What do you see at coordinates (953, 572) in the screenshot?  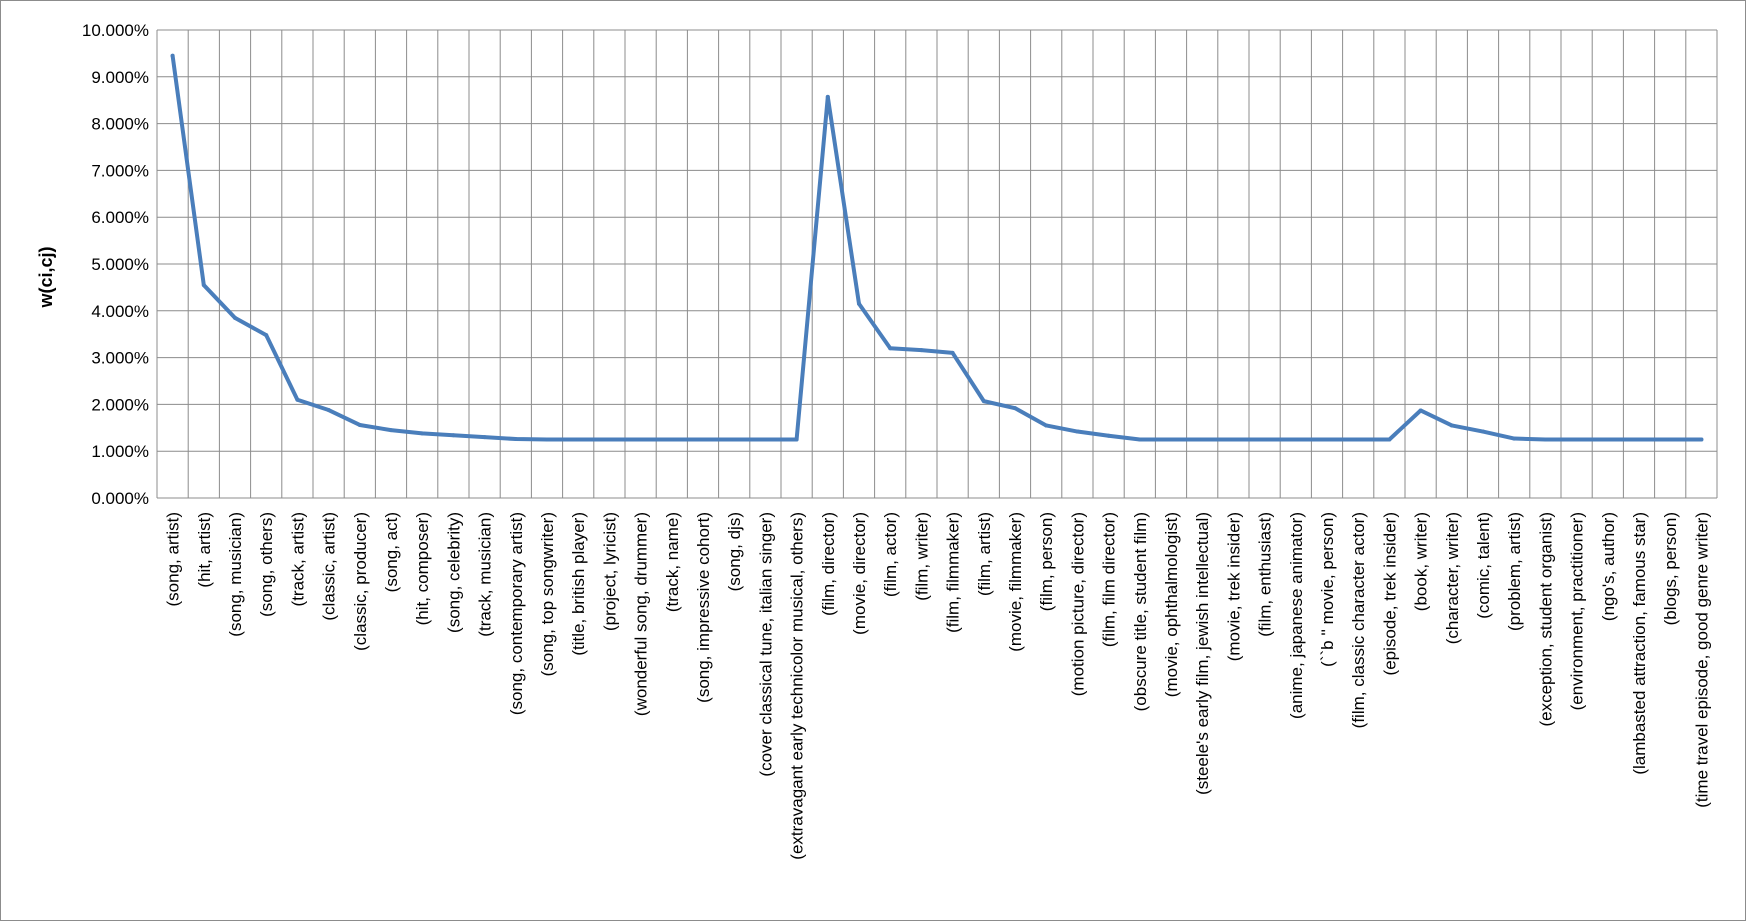 I see `x-tick-label: (film, filmmaker)` at bounding box center [953, 572].